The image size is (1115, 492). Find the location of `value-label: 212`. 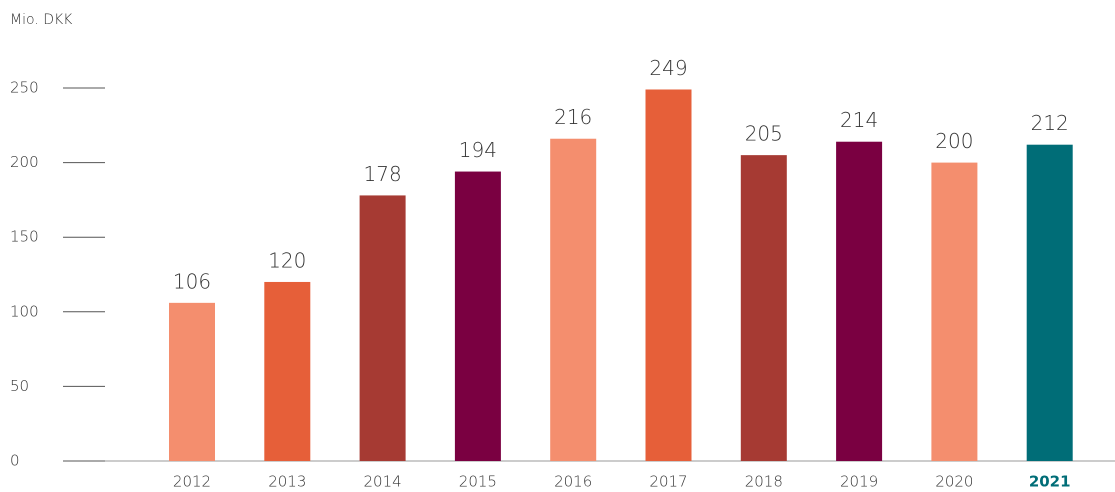

value-label: 212 is located at coordinates (1050, 123).